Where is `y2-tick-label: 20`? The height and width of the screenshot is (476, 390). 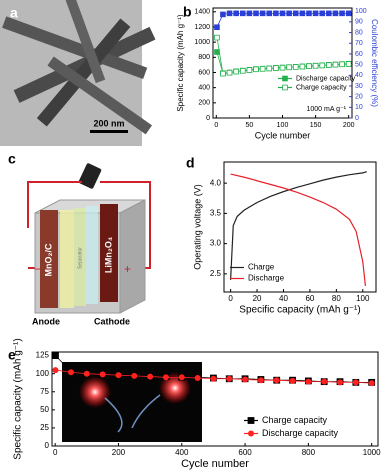
y2-tick-label: 20 is located at coordinates (359, 96).